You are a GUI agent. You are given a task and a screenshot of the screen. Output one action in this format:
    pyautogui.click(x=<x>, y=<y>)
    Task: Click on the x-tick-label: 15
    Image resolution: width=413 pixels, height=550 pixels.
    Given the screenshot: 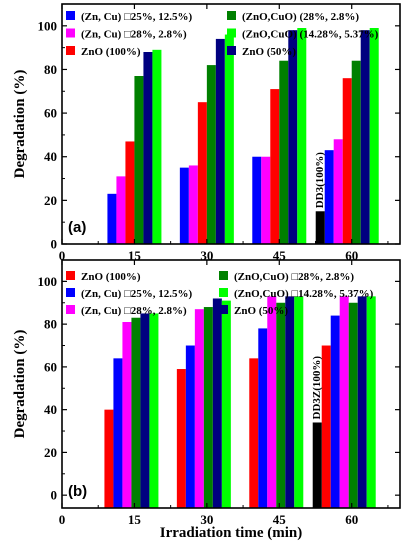 What is the action you would take?
    pyautogui.click(x=135, y=519)
    